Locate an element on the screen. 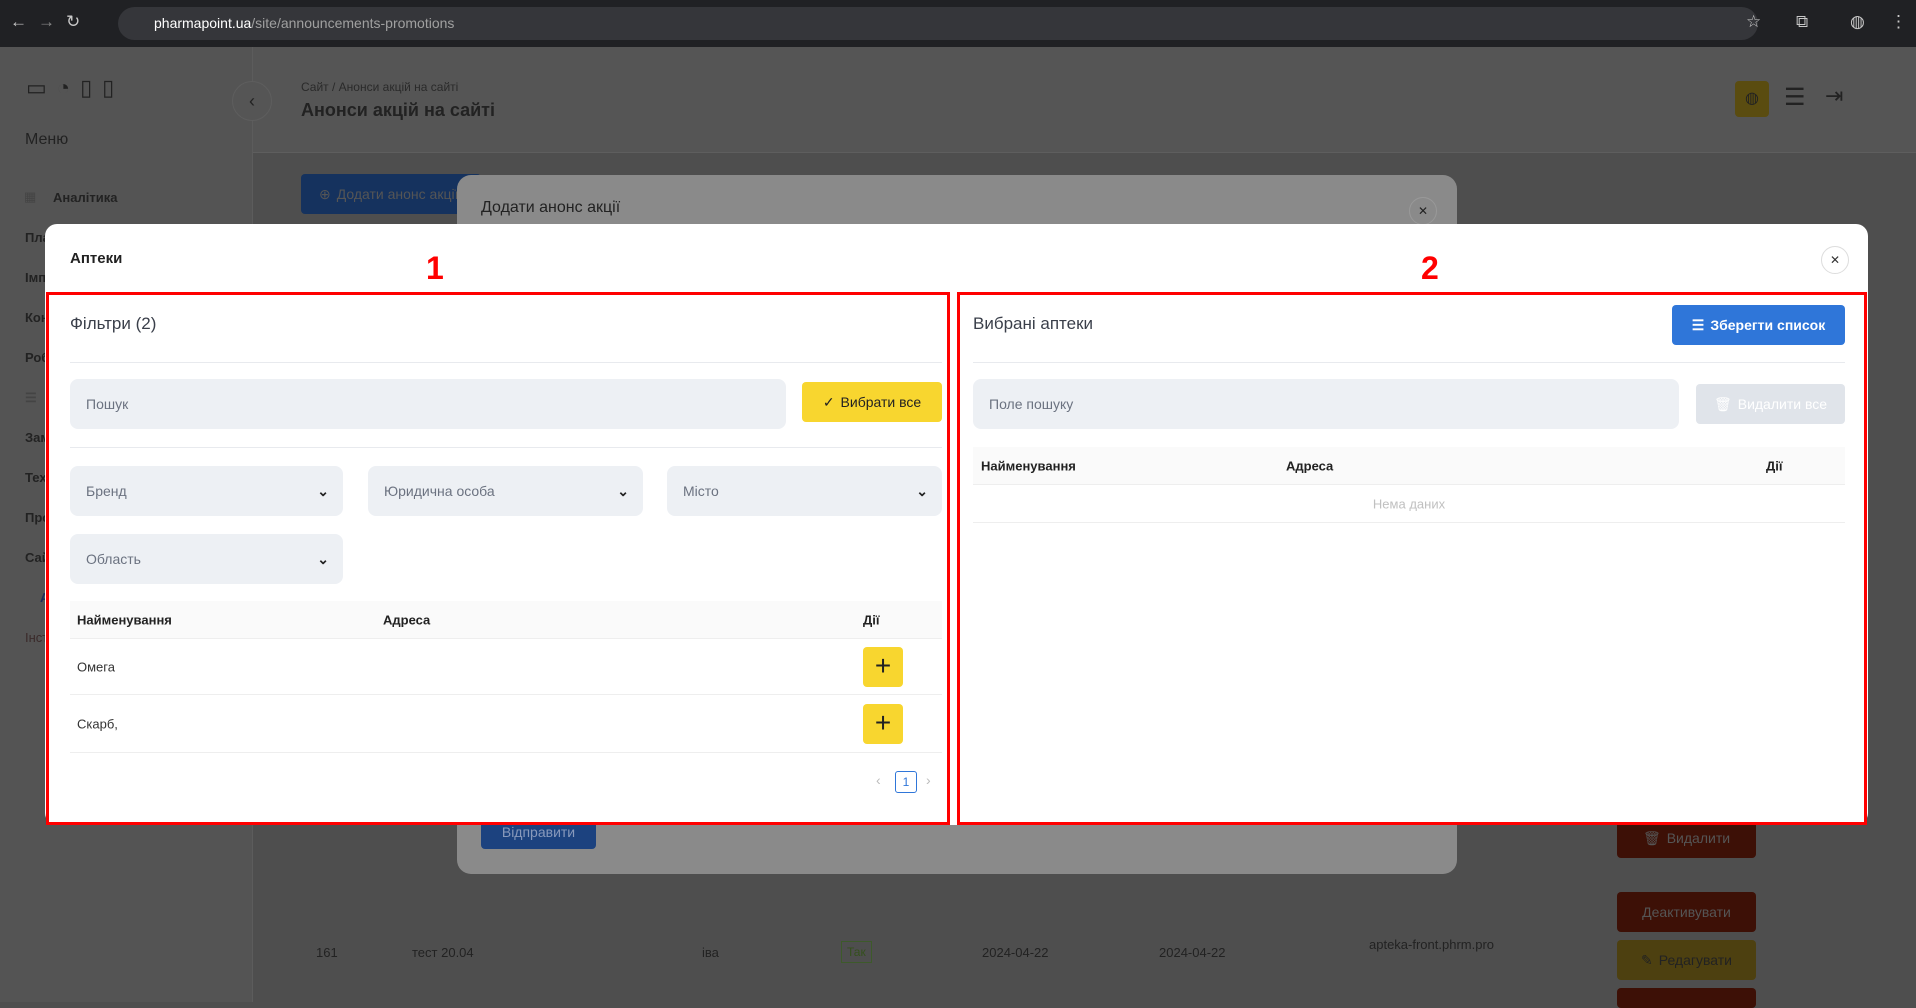 The width and height of the screenshot is (1916, 1008). sidebar-item: Сай is located at coordinates (37, 557).